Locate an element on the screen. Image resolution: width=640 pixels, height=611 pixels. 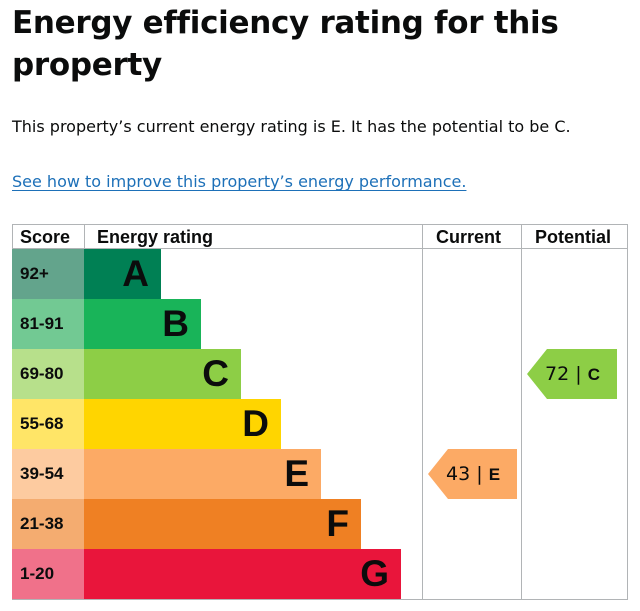
score-range: 81-91 is located at coordinates (48, 324).